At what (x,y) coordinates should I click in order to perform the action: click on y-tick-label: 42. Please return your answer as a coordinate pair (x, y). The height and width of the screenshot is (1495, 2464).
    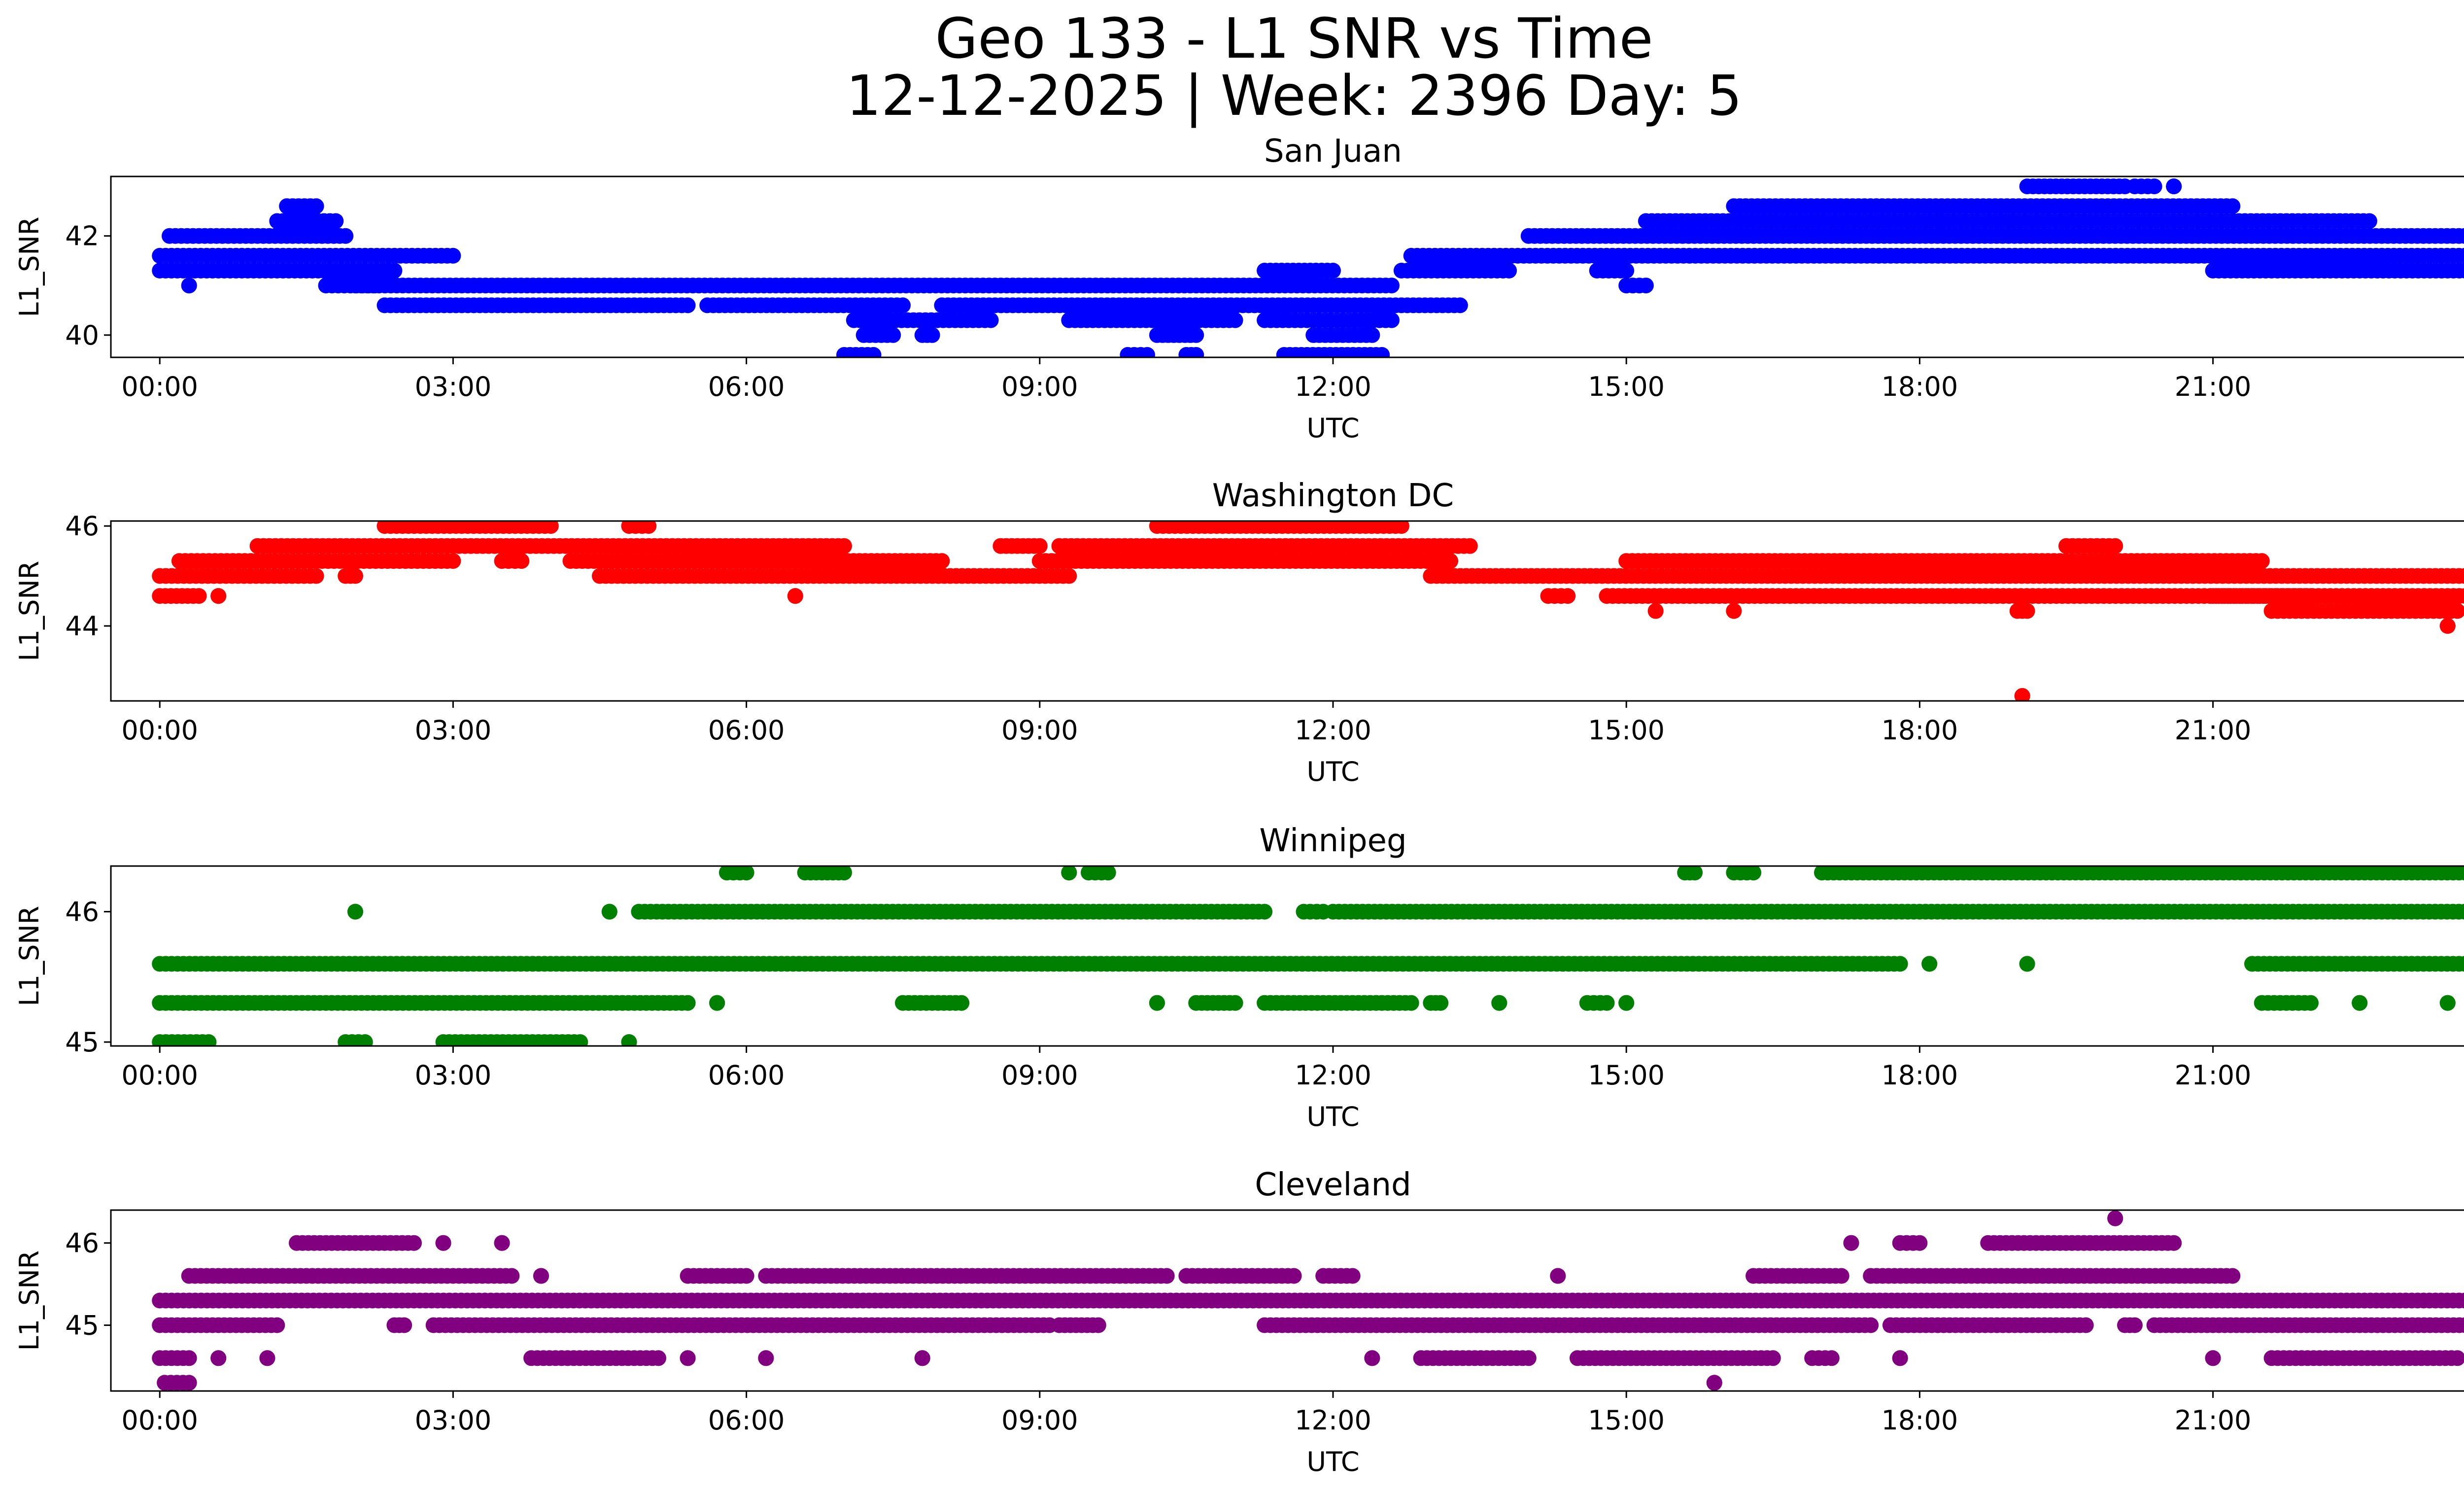
    Looking at the image, I should click on (82, 236).